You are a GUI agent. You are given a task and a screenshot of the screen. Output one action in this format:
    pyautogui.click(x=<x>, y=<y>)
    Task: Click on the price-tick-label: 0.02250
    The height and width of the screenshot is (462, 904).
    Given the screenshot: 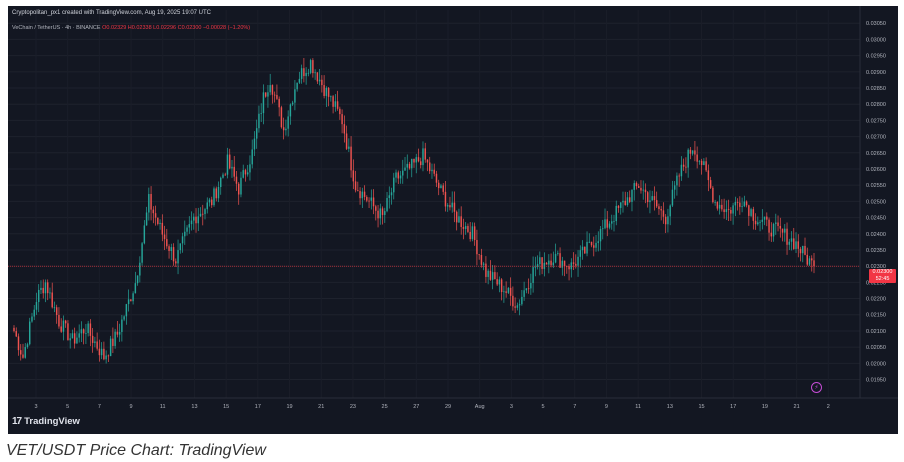 What is the action you would take?
    pyautogui.click(x=876, y=283)
    